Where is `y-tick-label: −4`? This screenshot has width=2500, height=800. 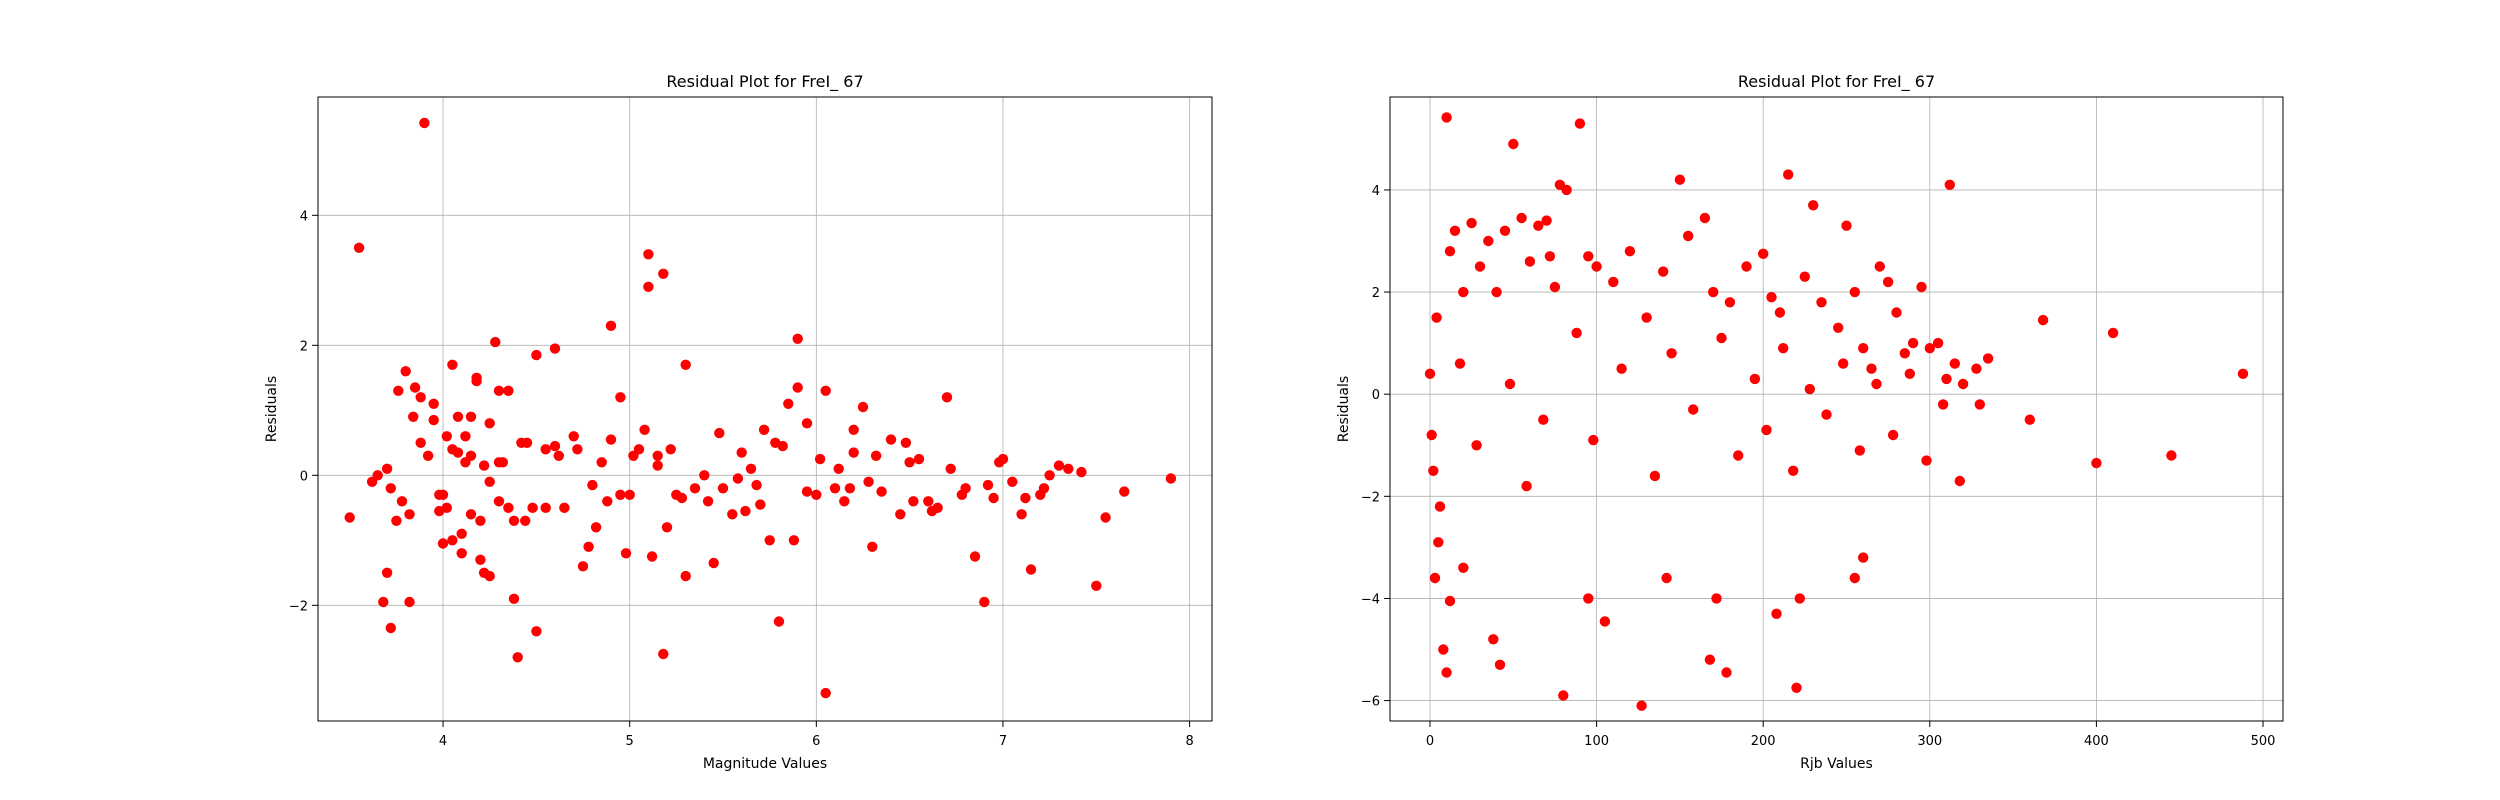
y-tick-label: −4 is located at coordinates (1370, 599).